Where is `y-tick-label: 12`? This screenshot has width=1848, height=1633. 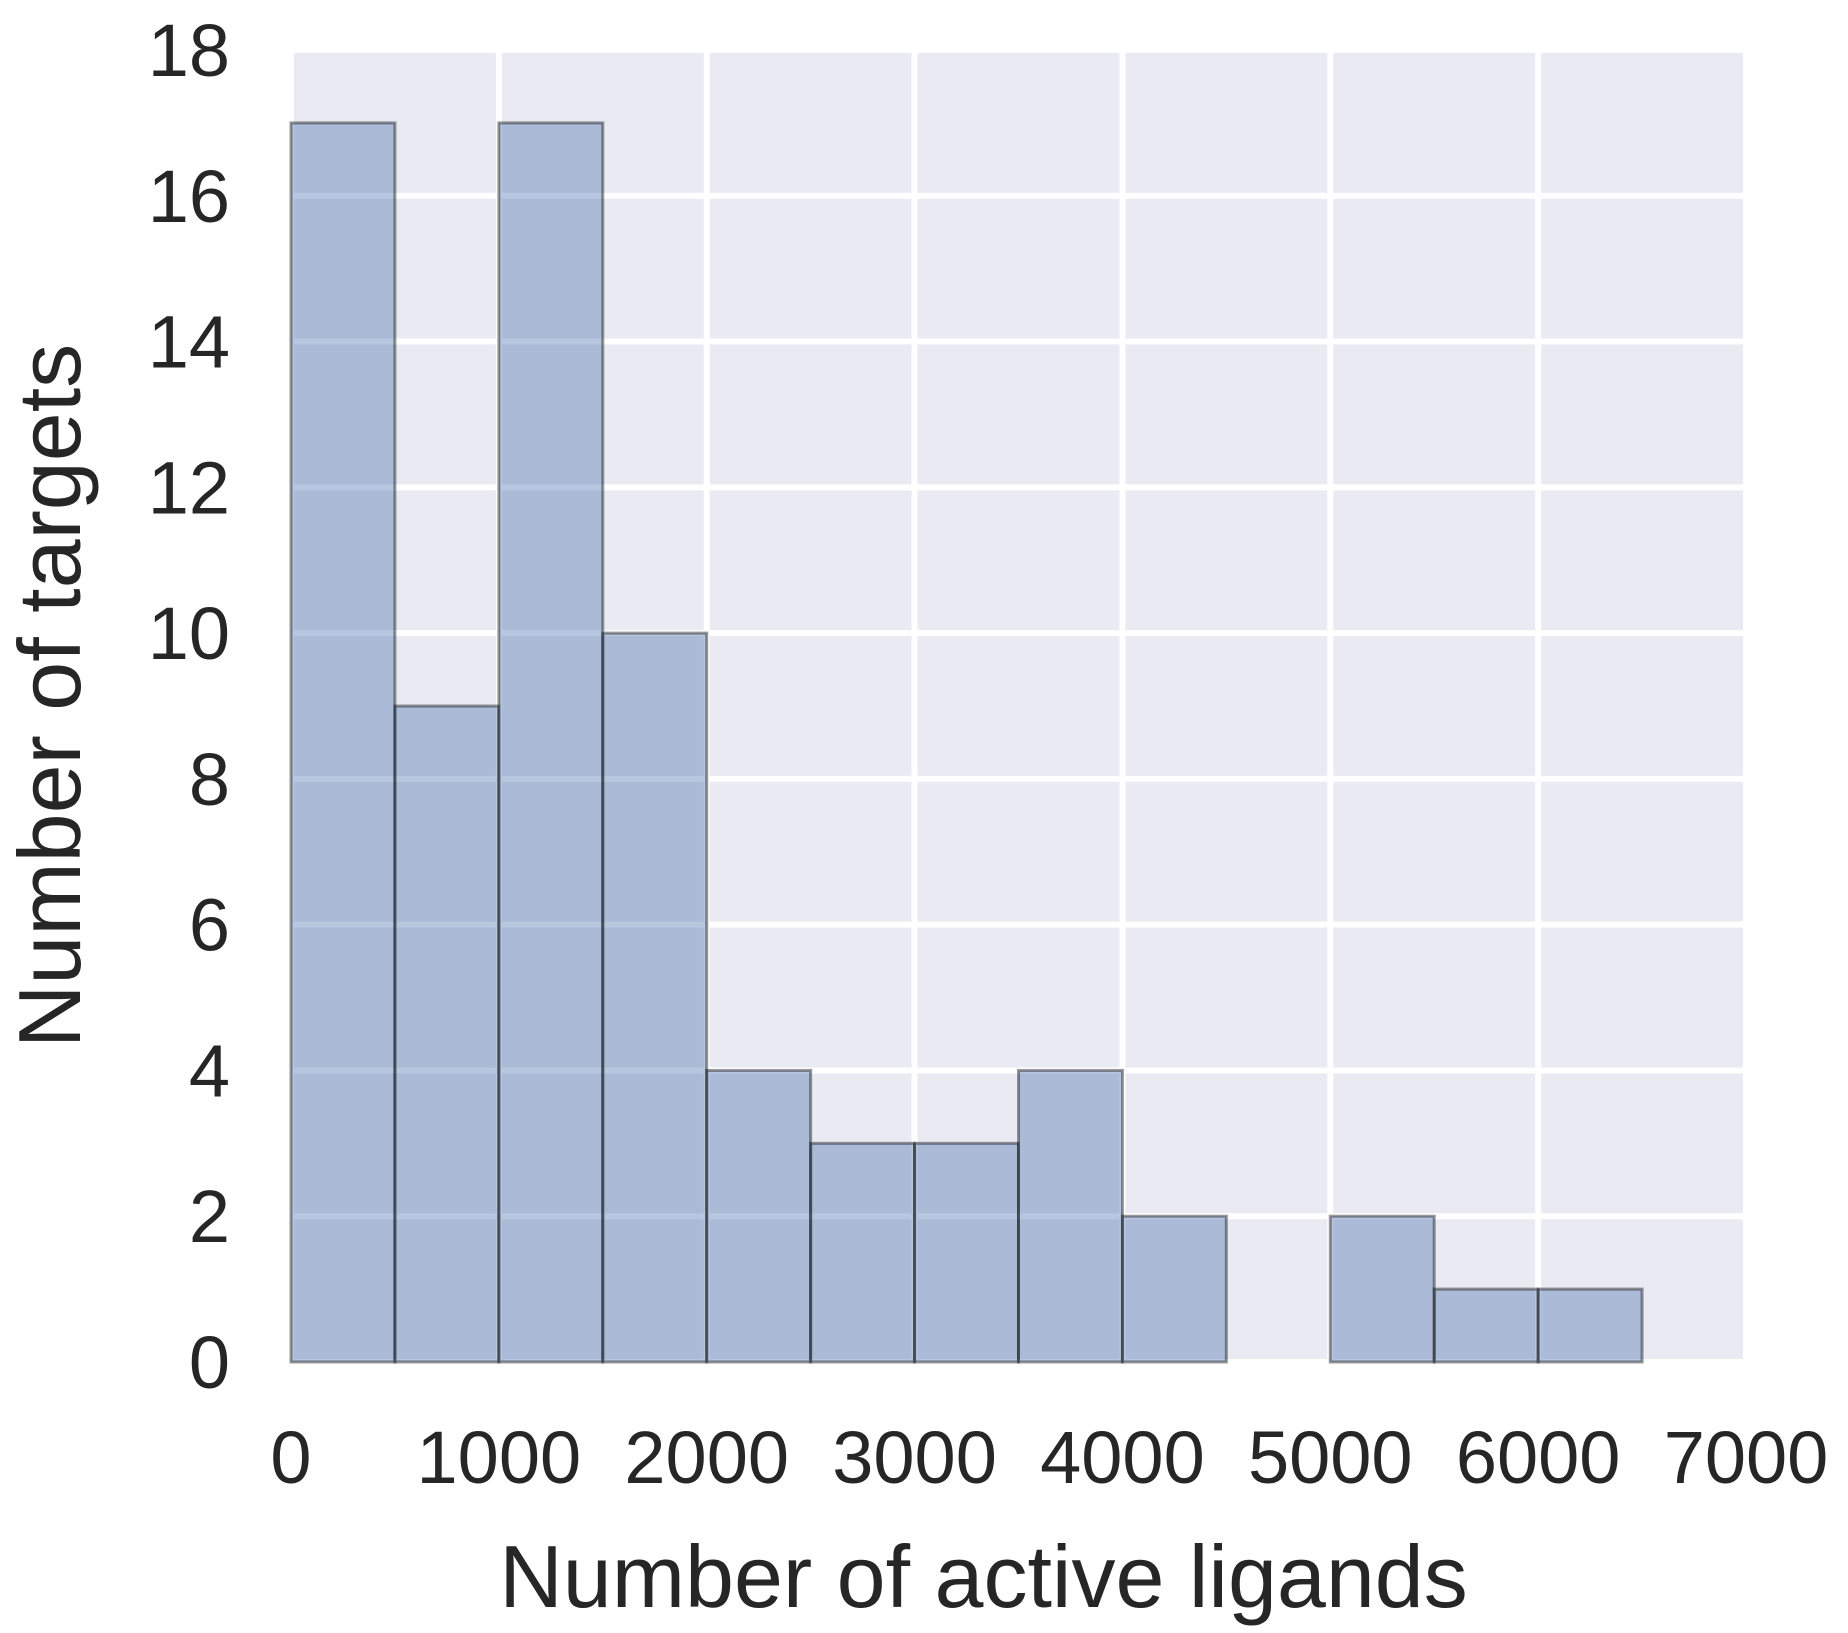 y-tick-label: 12 is located at coordinates (189, 487).